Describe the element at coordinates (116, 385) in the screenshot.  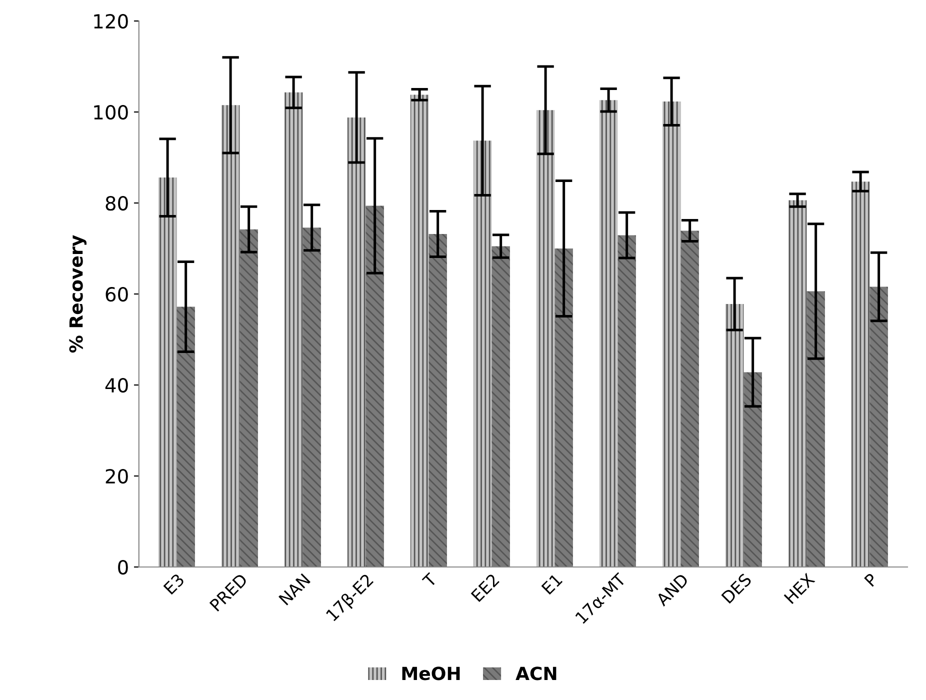
I see `y-tick-label: 40` at that location.